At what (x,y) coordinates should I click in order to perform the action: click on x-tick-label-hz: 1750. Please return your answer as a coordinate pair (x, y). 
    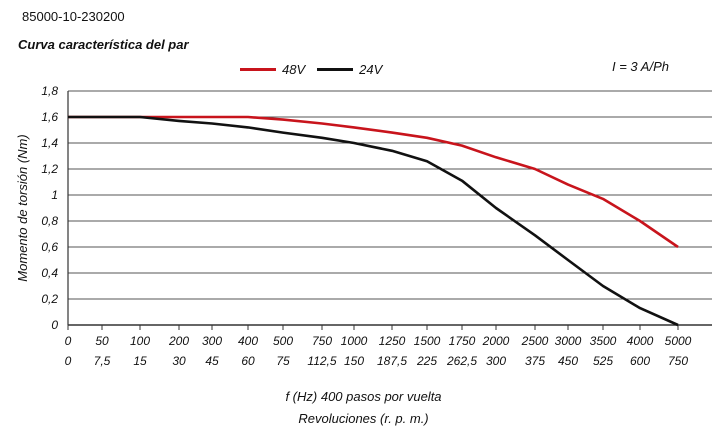
    Looking at the image, I should click on (462, 341).